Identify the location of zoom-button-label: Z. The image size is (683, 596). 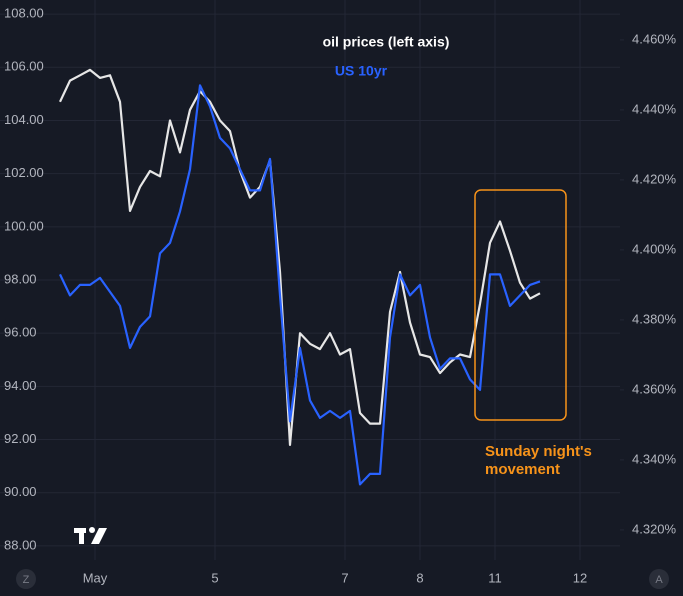
(26, 580).